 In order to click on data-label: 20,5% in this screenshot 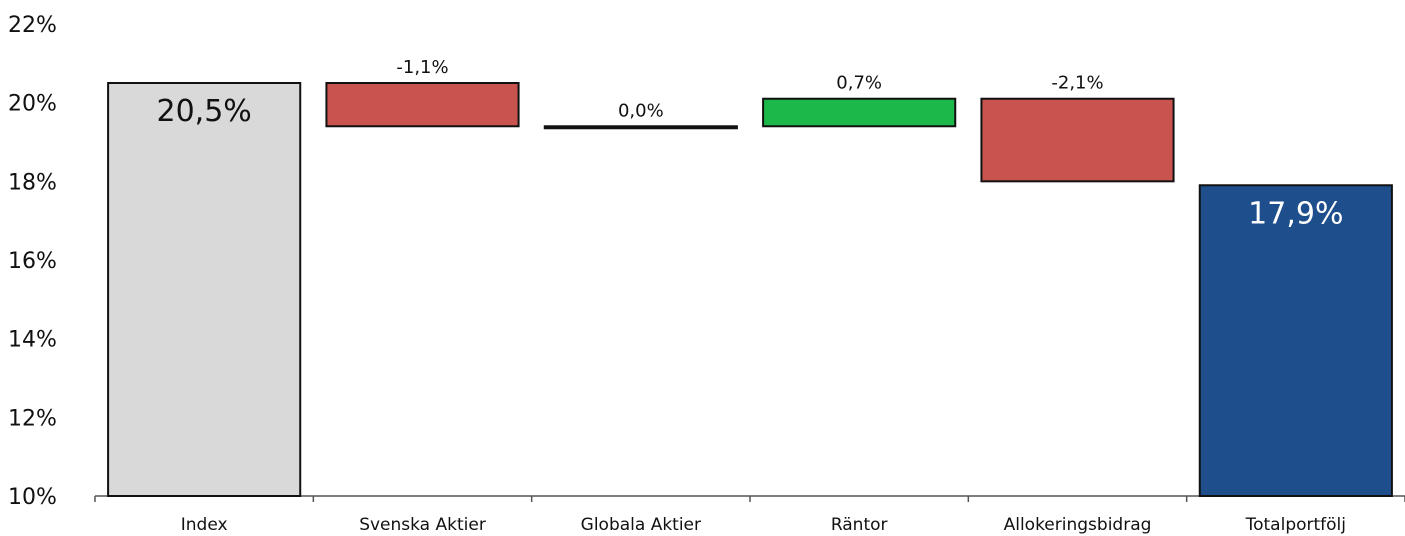, I will do `click(204, 111)`.